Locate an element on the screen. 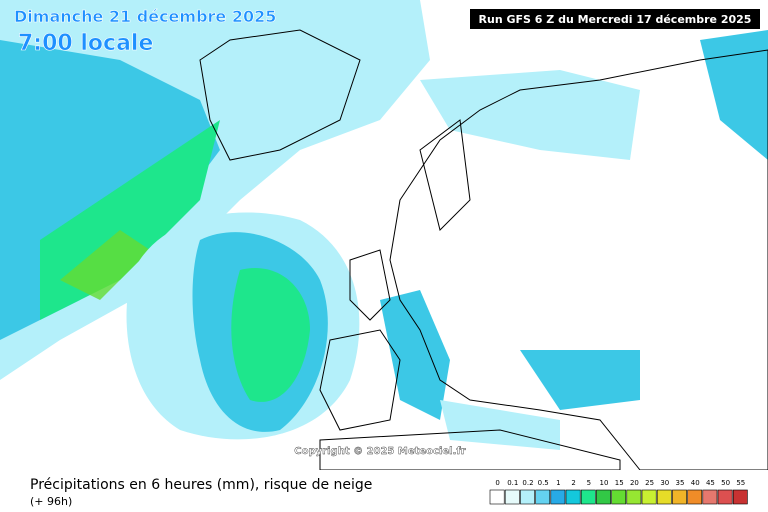  legend-label: 2 is located at coordinates (573, 483).